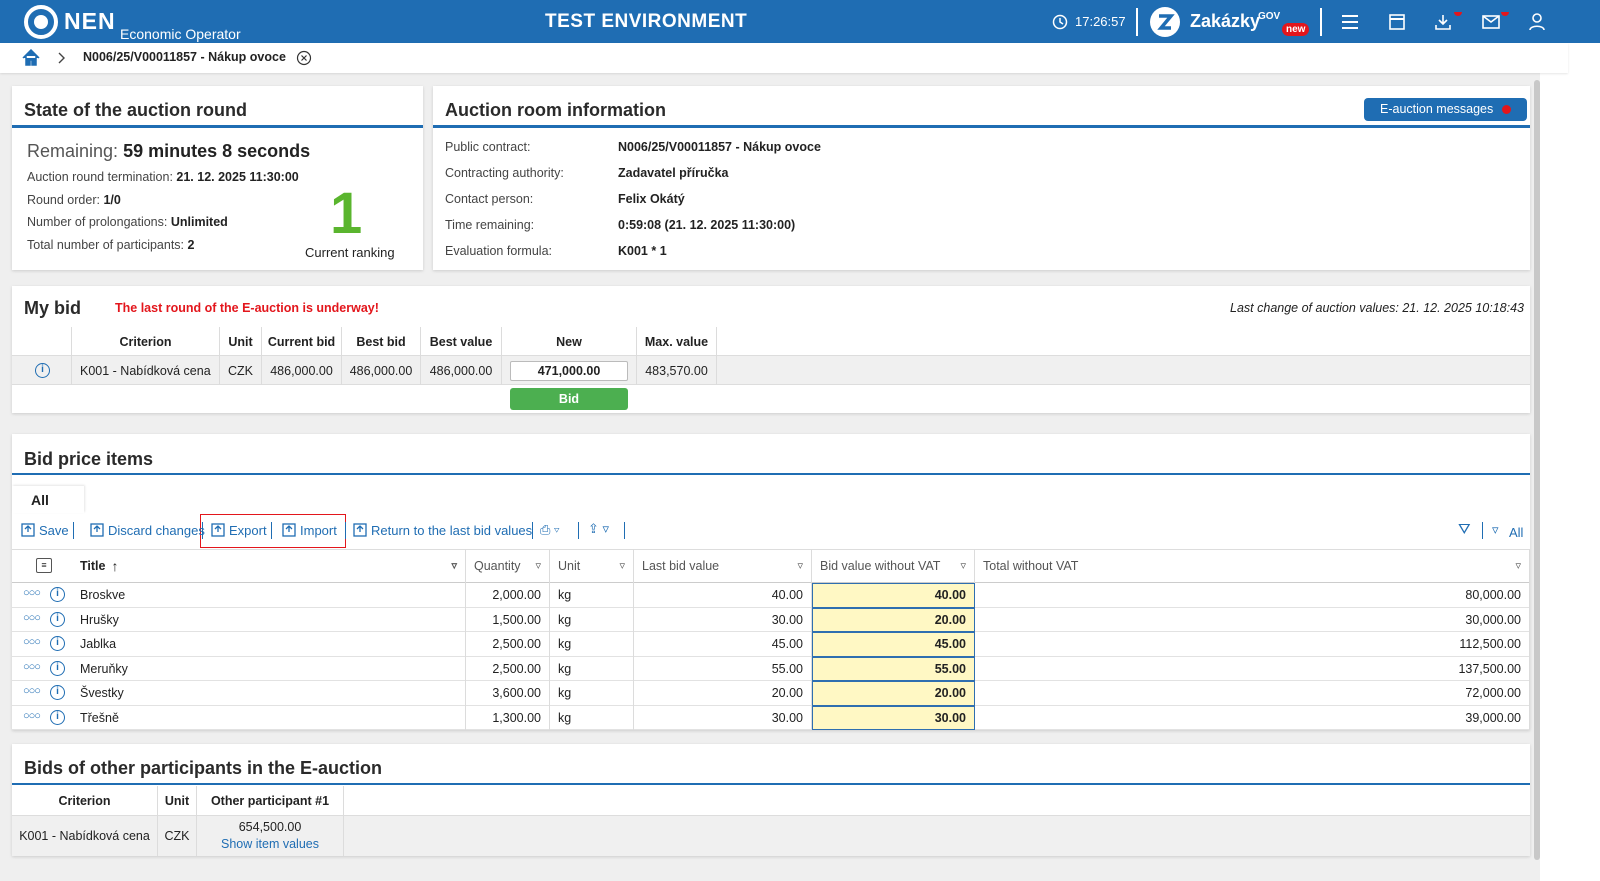  I want to click on row-value: Unlimited, so click(199, 222).